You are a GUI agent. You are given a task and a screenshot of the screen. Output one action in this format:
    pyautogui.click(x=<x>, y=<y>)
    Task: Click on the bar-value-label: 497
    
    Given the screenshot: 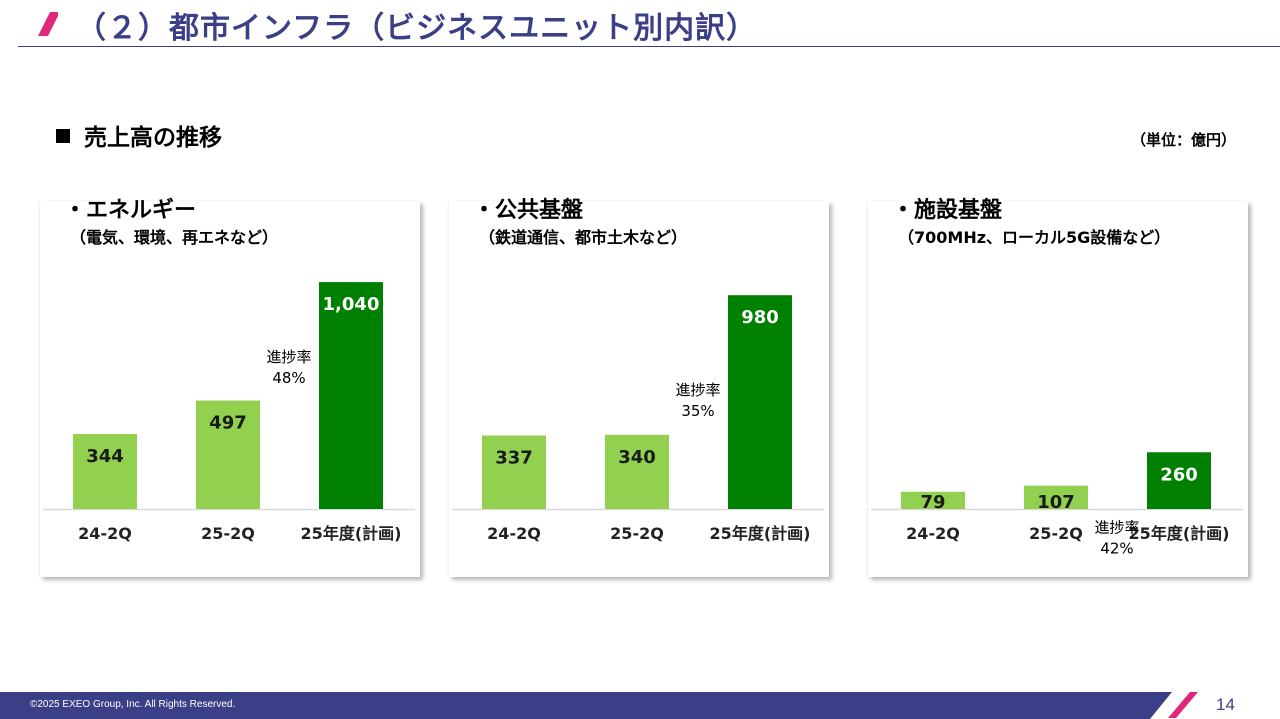 What is the action you would take?
    pyautogui.click(x=228, y=423)
    